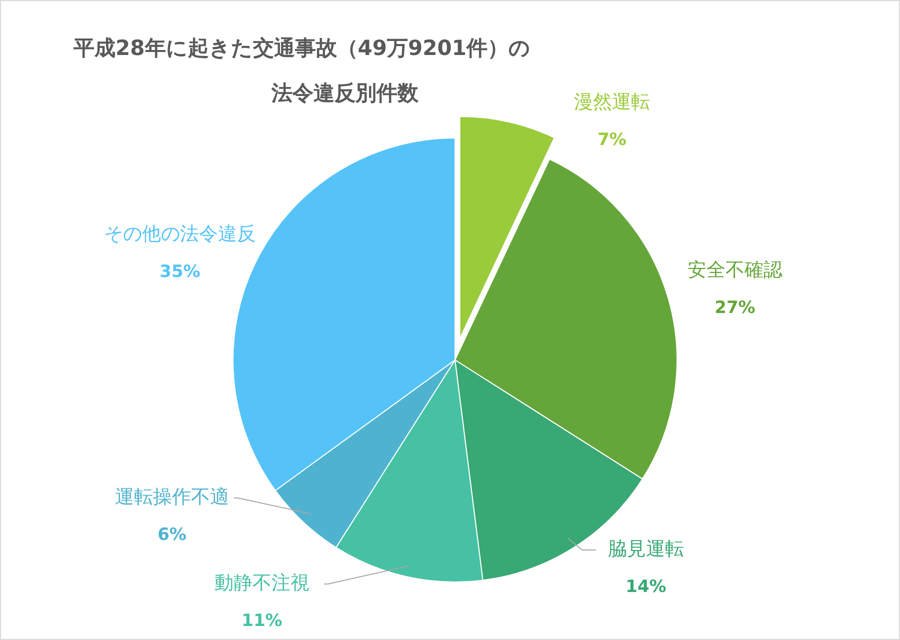 The height and width of the screenshot is (640, 900). I want to click on chart-title: 平成28年に起きた交通事故（49万9201件）の法令違反別件数, so click(301, 70).